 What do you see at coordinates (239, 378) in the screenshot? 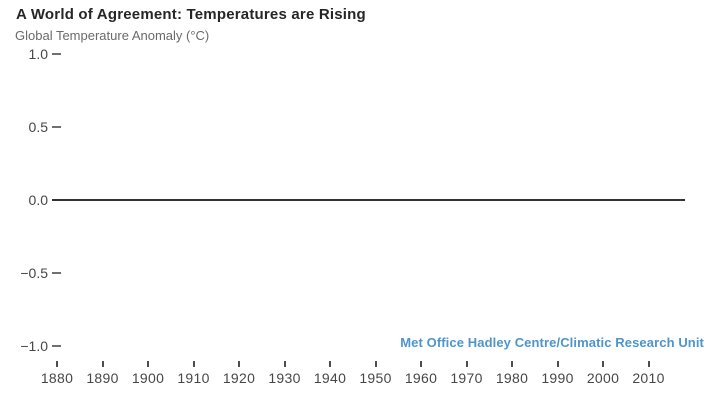
I see `x-axis-tick-label: 1920` at bounding box center [239, 378].